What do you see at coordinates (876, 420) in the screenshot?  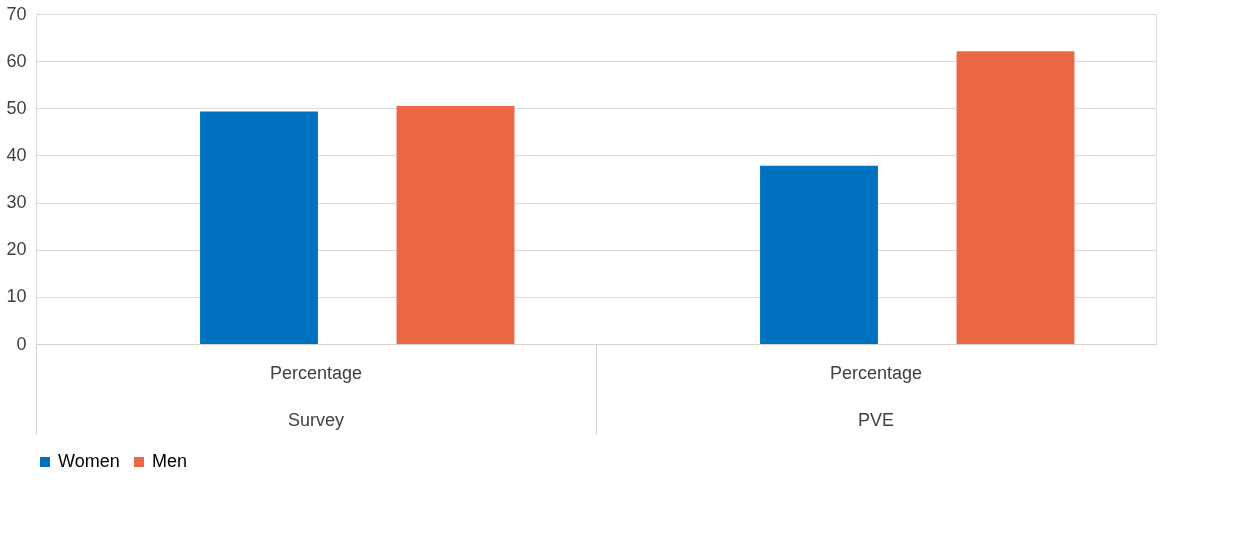 I see `text: PVE` at bounding box center [876, 420].